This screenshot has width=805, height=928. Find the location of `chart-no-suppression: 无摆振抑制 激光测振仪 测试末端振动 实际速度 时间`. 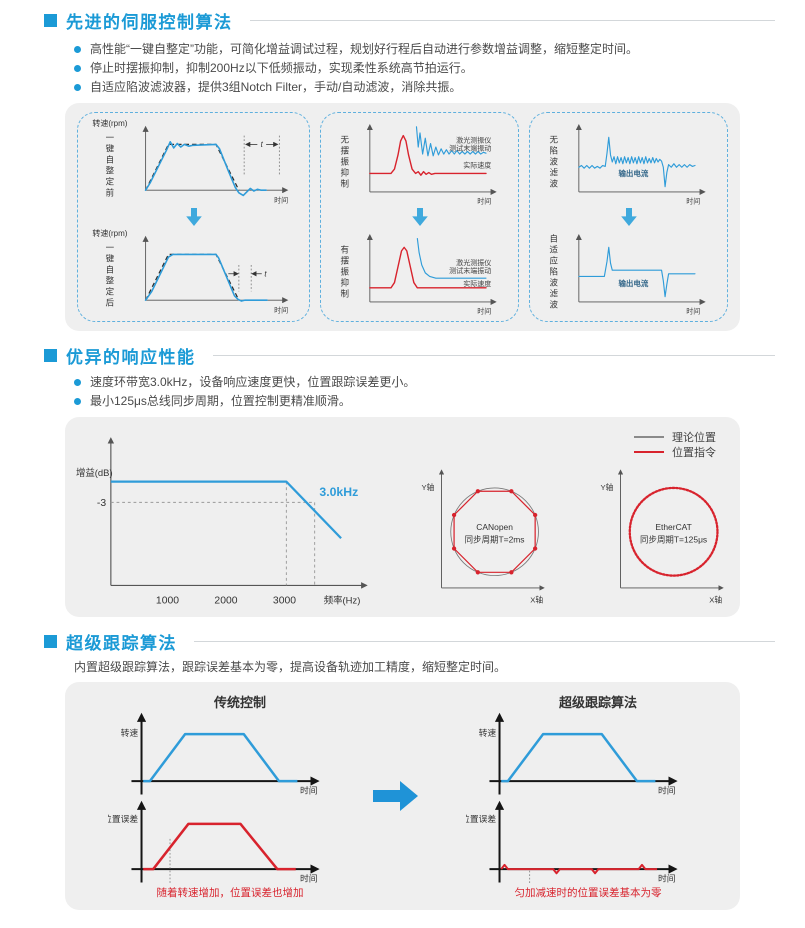

chart-no-suppression: 无摆振抑制 激光测振仪 测试末端振动 实际速度 时间 is located at coordinates (420, 162).